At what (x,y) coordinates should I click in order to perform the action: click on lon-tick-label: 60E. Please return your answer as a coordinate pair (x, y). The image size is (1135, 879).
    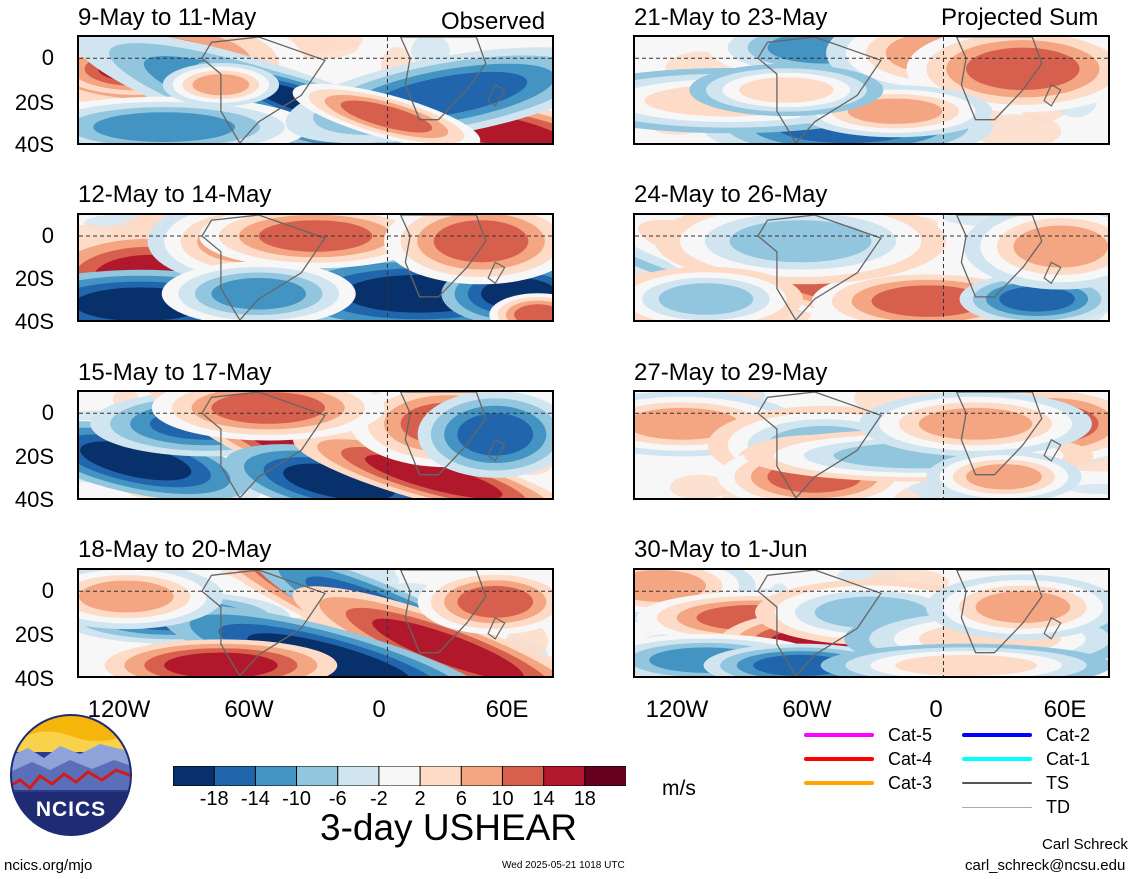
    Looking at the image, I should click on (507, 709).